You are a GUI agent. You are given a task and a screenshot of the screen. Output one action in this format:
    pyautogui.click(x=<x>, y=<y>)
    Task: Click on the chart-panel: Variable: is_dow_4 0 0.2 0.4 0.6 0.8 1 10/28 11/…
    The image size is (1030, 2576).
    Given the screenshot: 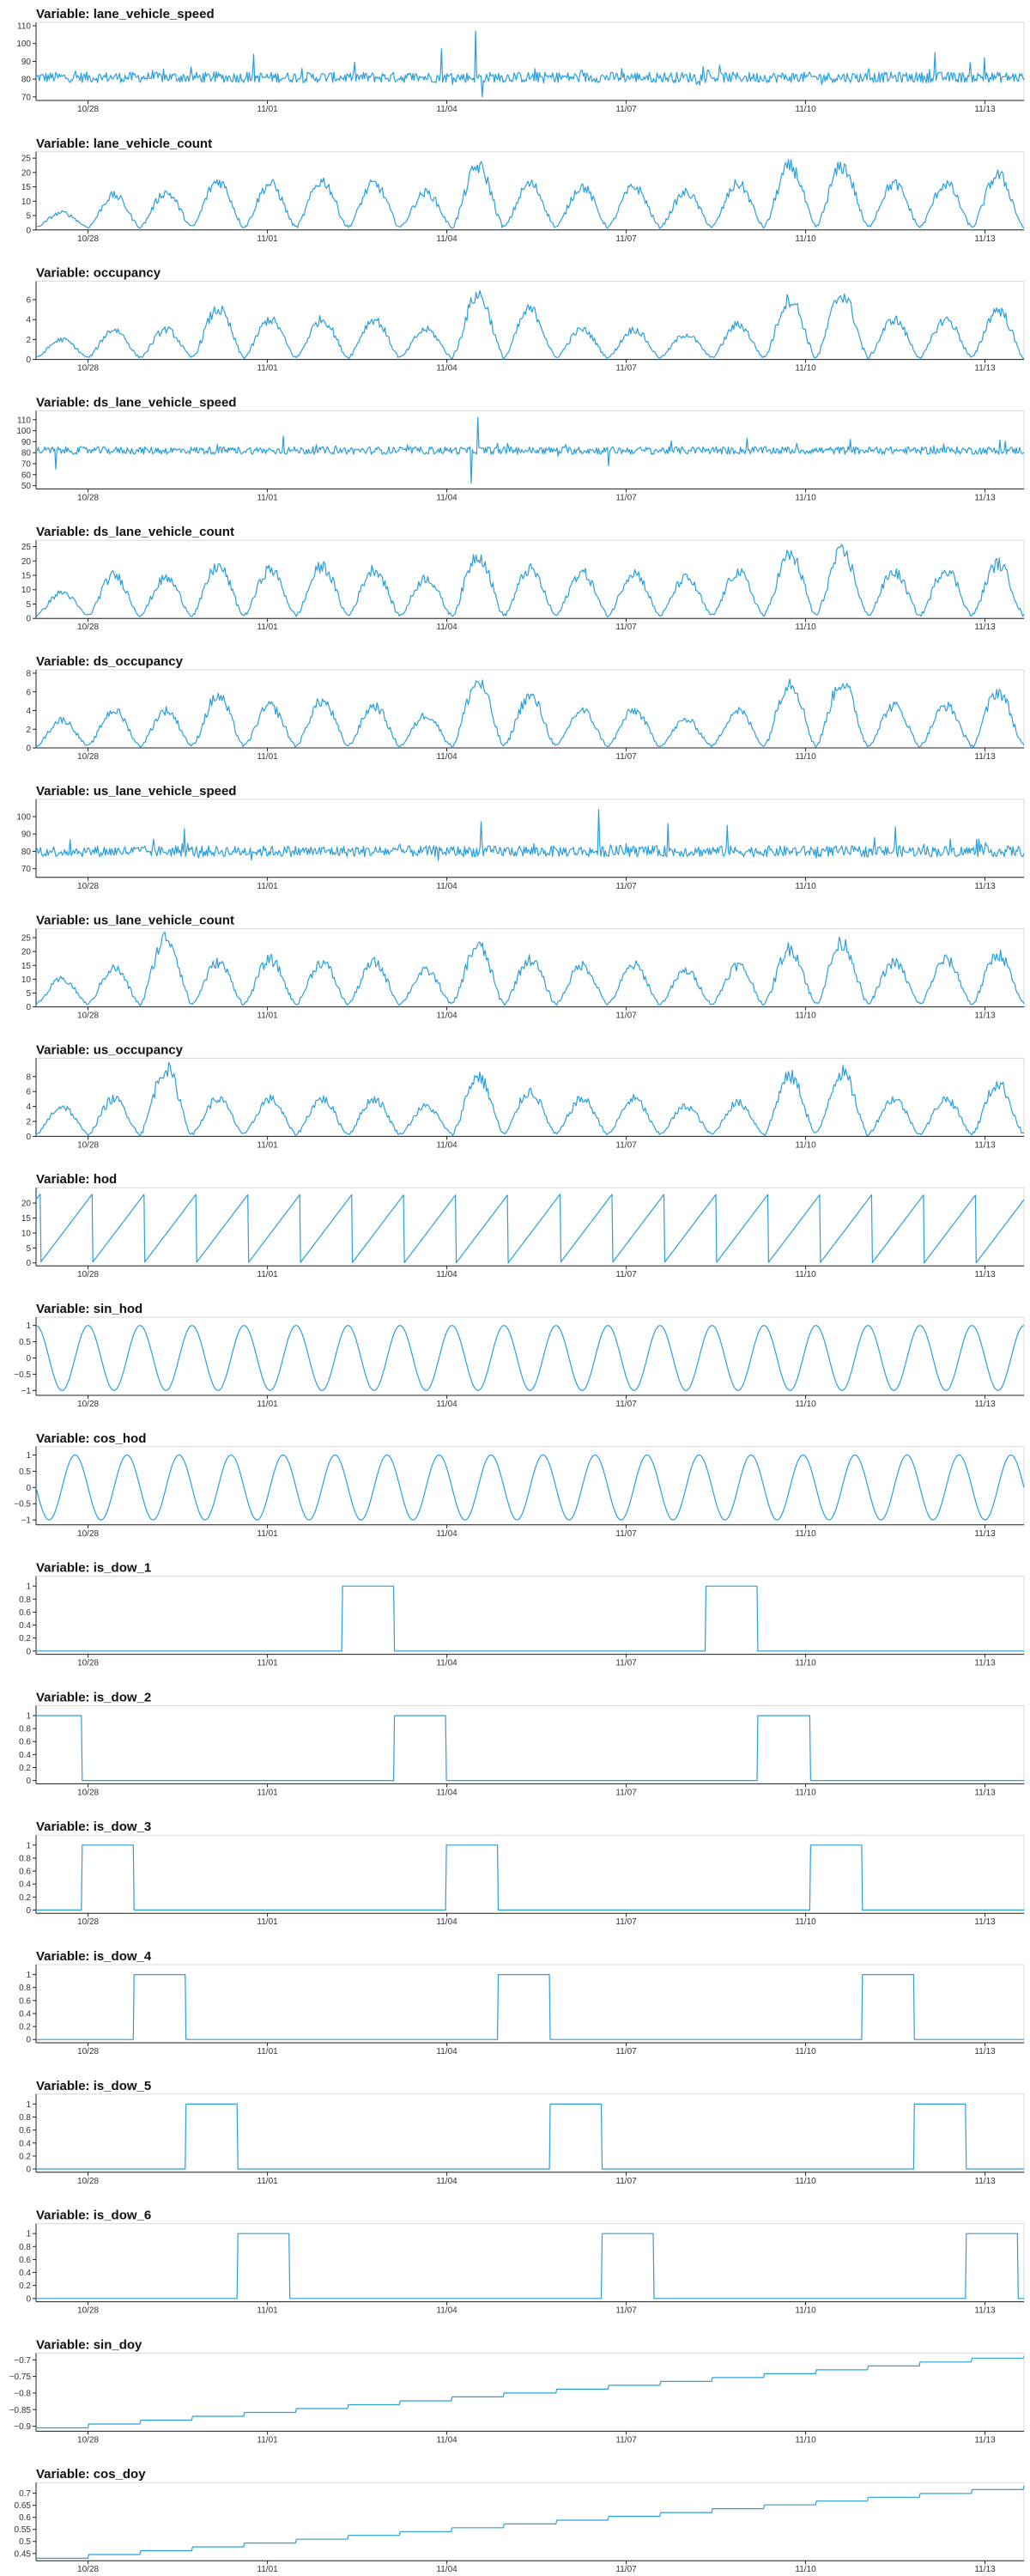 What is the action you would take?
    pyautogui.click(x=522, y=2003)
    